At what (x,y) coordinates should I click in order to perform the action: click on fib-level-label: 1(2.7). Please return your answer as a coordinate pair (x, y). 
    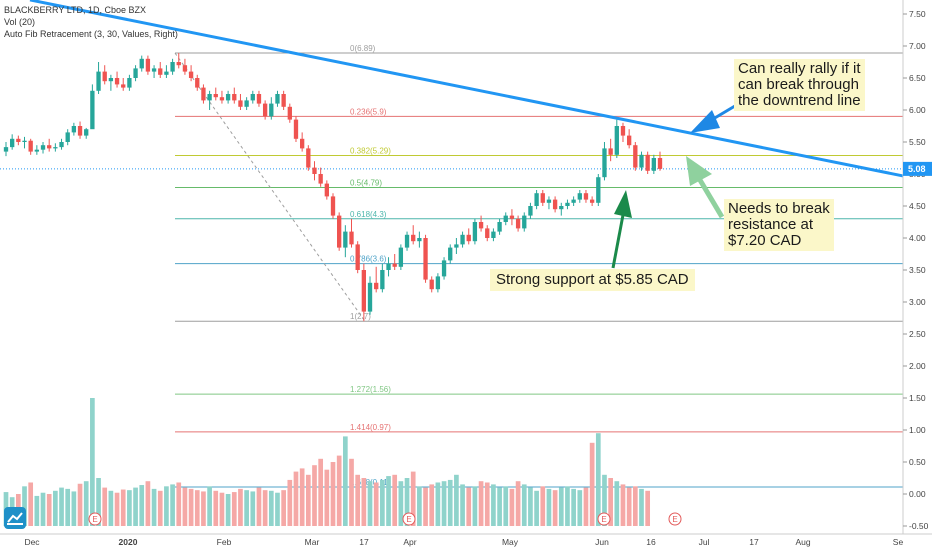
    Looking at the image, I should click on (360, 316).